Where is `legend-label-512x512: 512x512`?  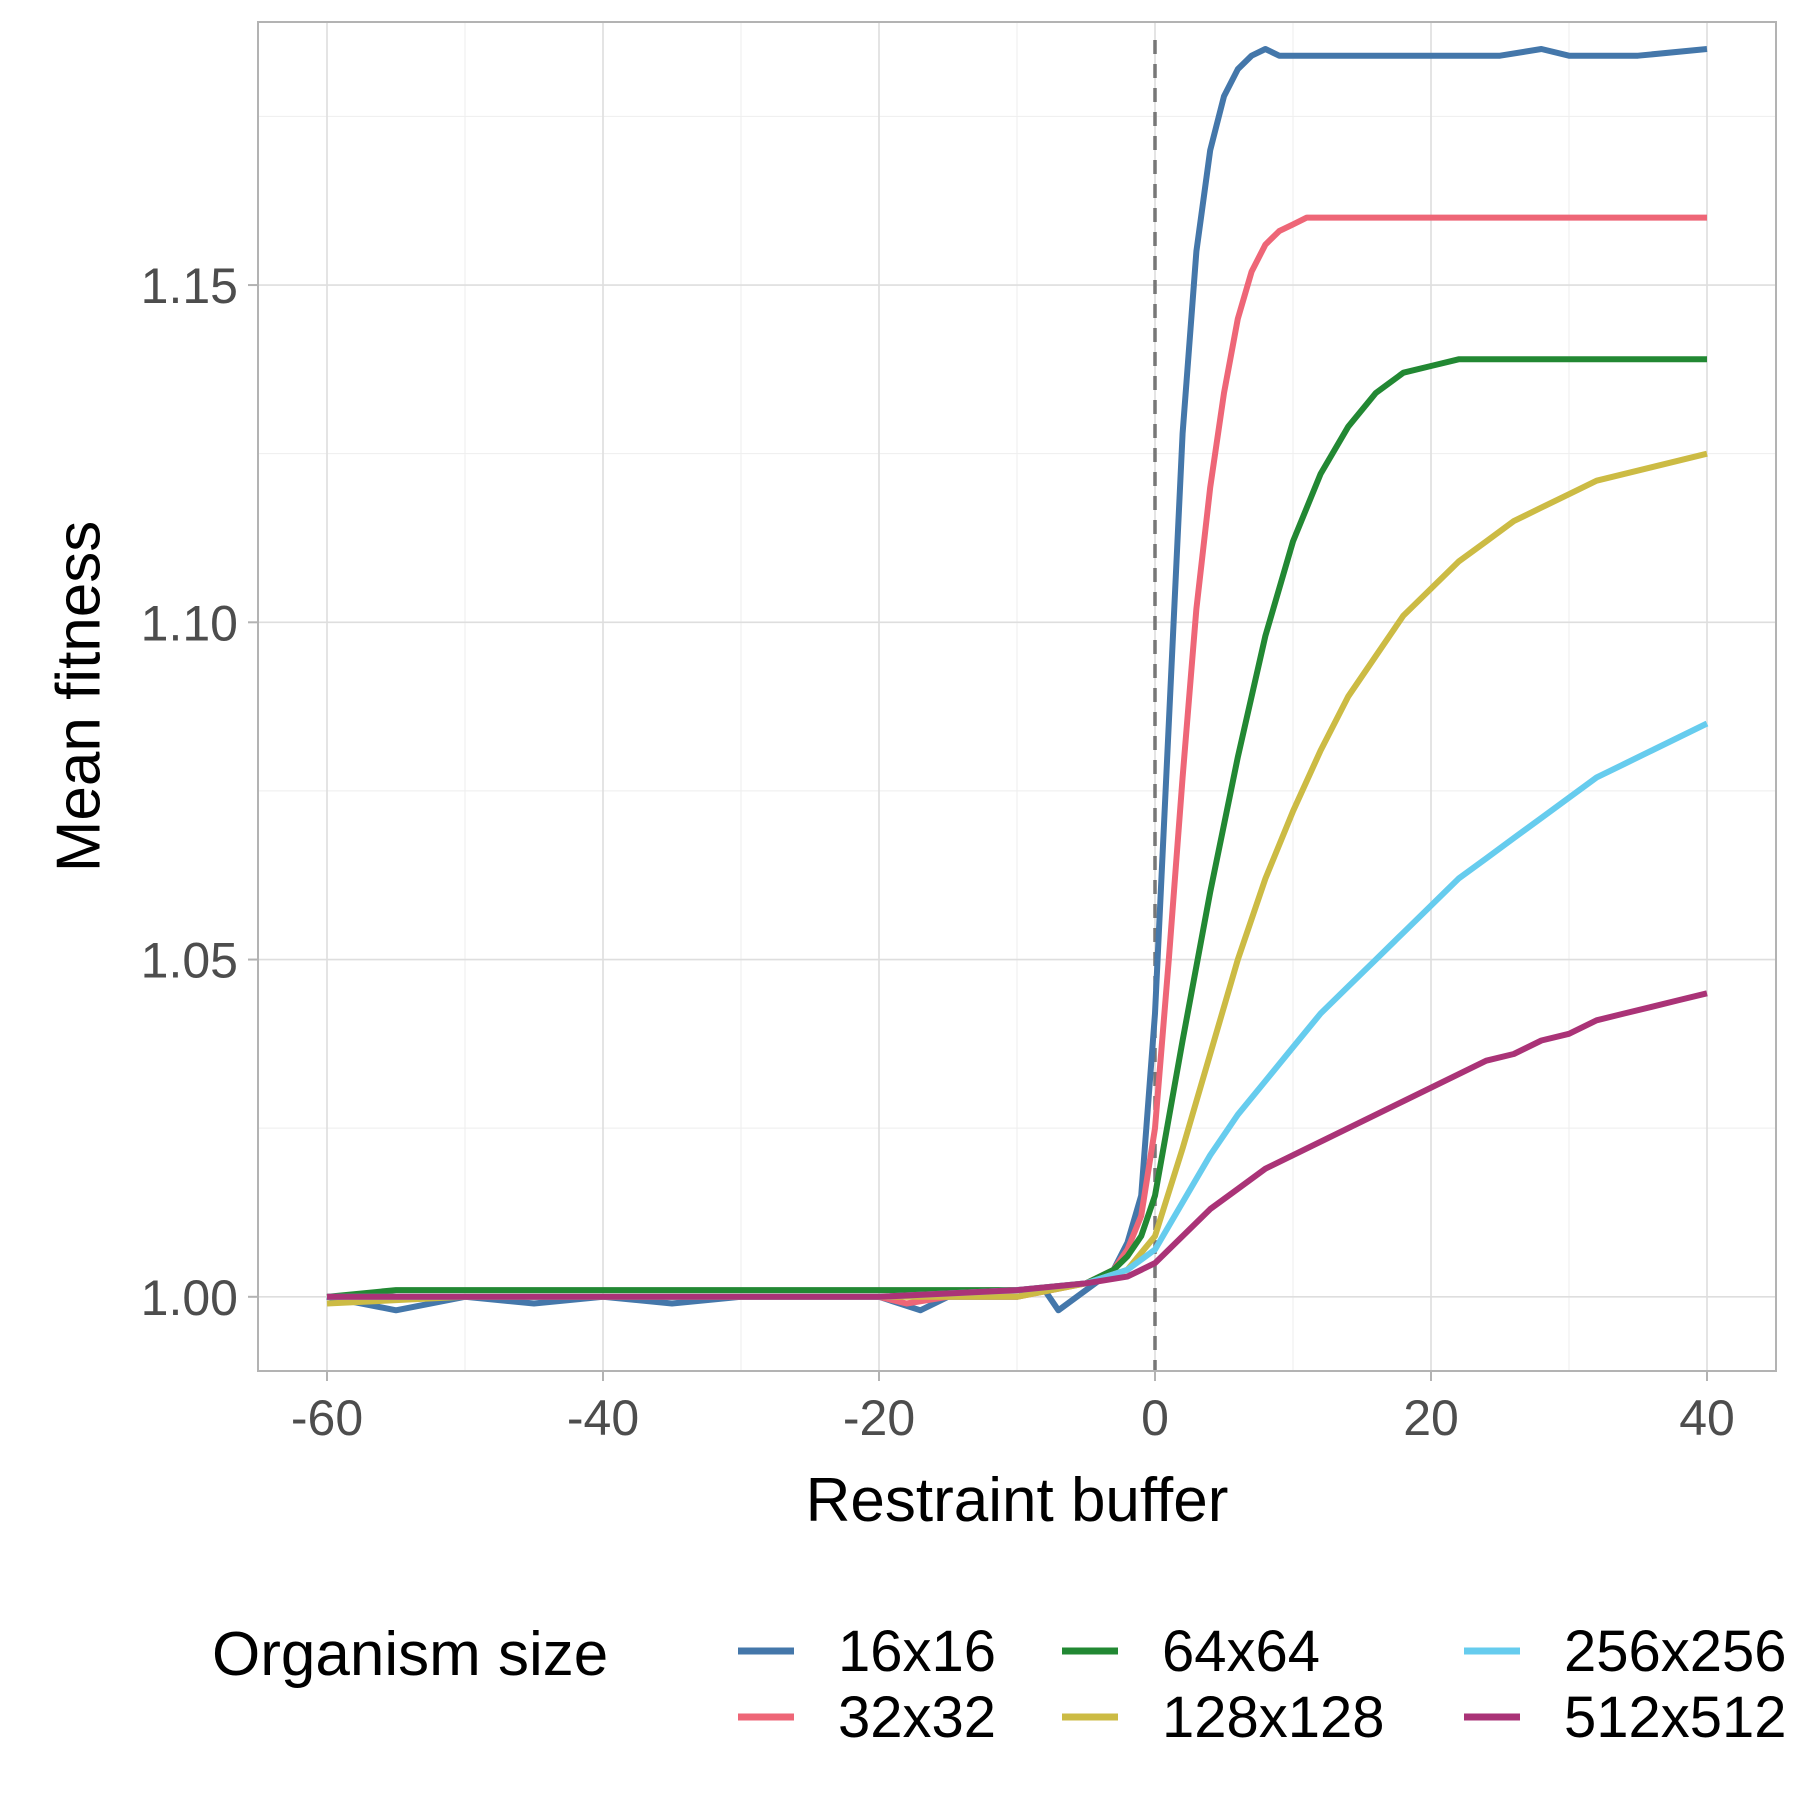
legend-label-512x512: 512x512 is located at coordinates (1675, 1717).